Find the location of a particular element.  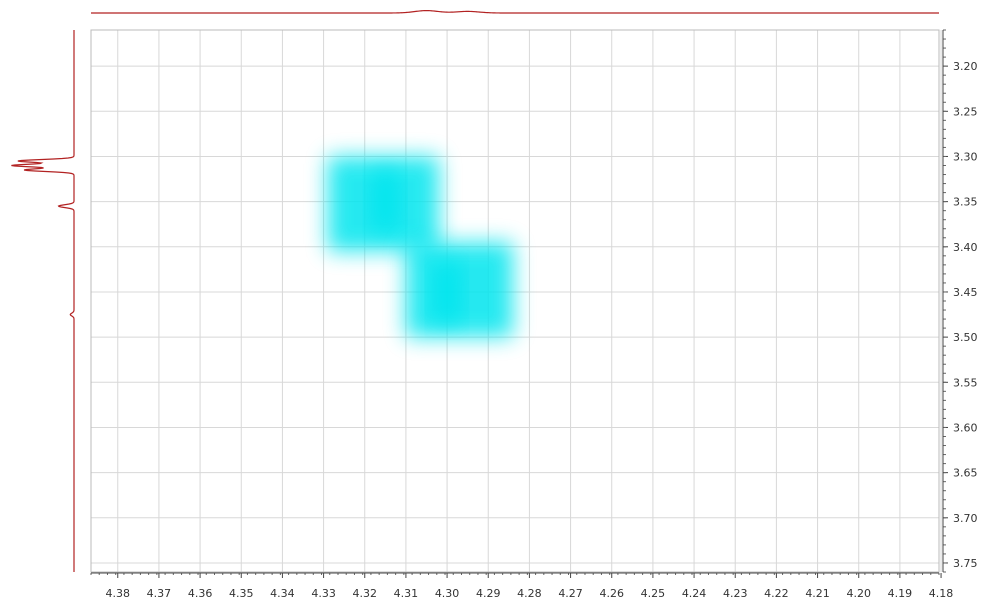

y-tick-label: 3.70 is located at coordinates (965, 518).